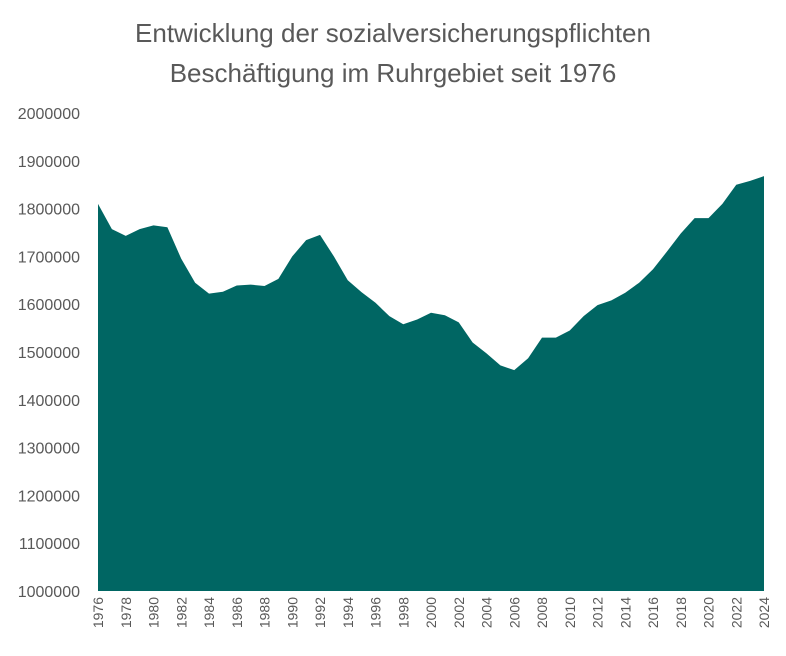  What do you see at coordinates (49, 544) in the screenshot?
I see `y-tick-label: 1100000` at bounding box center [49, 544].